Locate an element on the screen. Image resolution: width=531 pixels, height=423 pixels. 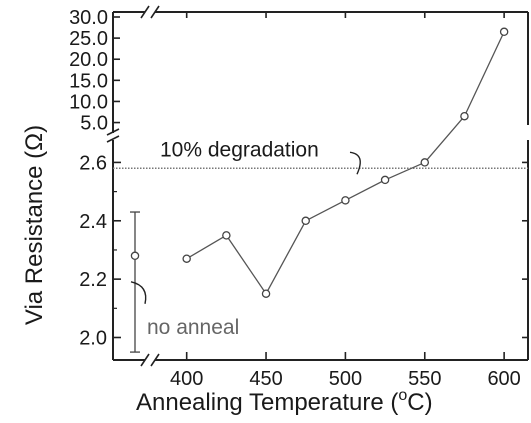
y-tick-label-upper-0: 5.0 is located at coordinates (94, 124).